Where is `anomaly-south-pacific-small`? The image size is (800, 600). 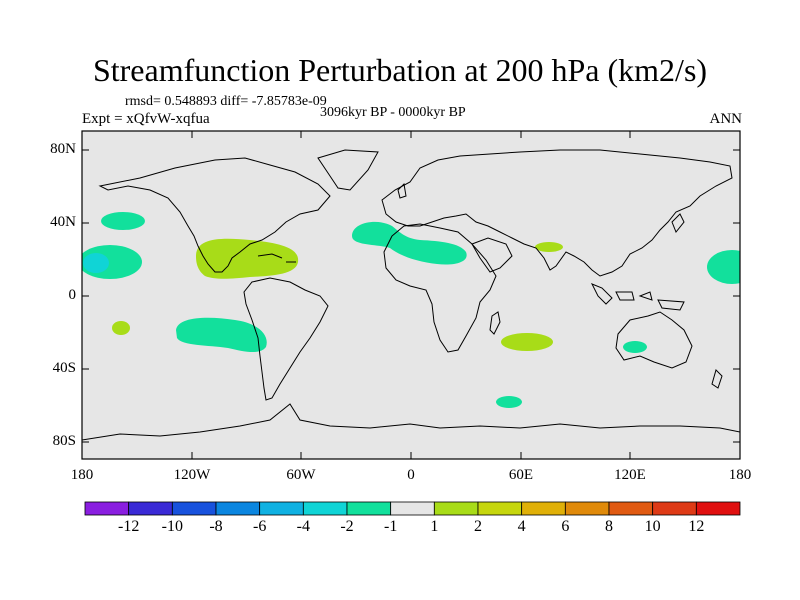
anomaly-south-pacific-small is located at coordinates (121, 328).